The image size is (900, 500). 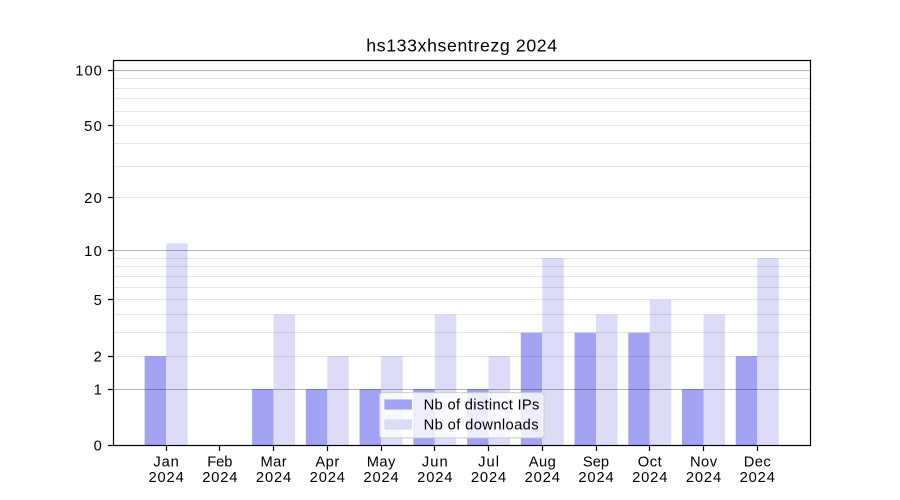 What do you see at coordinates (482, 406) in the screenshot?
I see `svg-text: Nb of distinct IPs` at bounding box center [482, 406].